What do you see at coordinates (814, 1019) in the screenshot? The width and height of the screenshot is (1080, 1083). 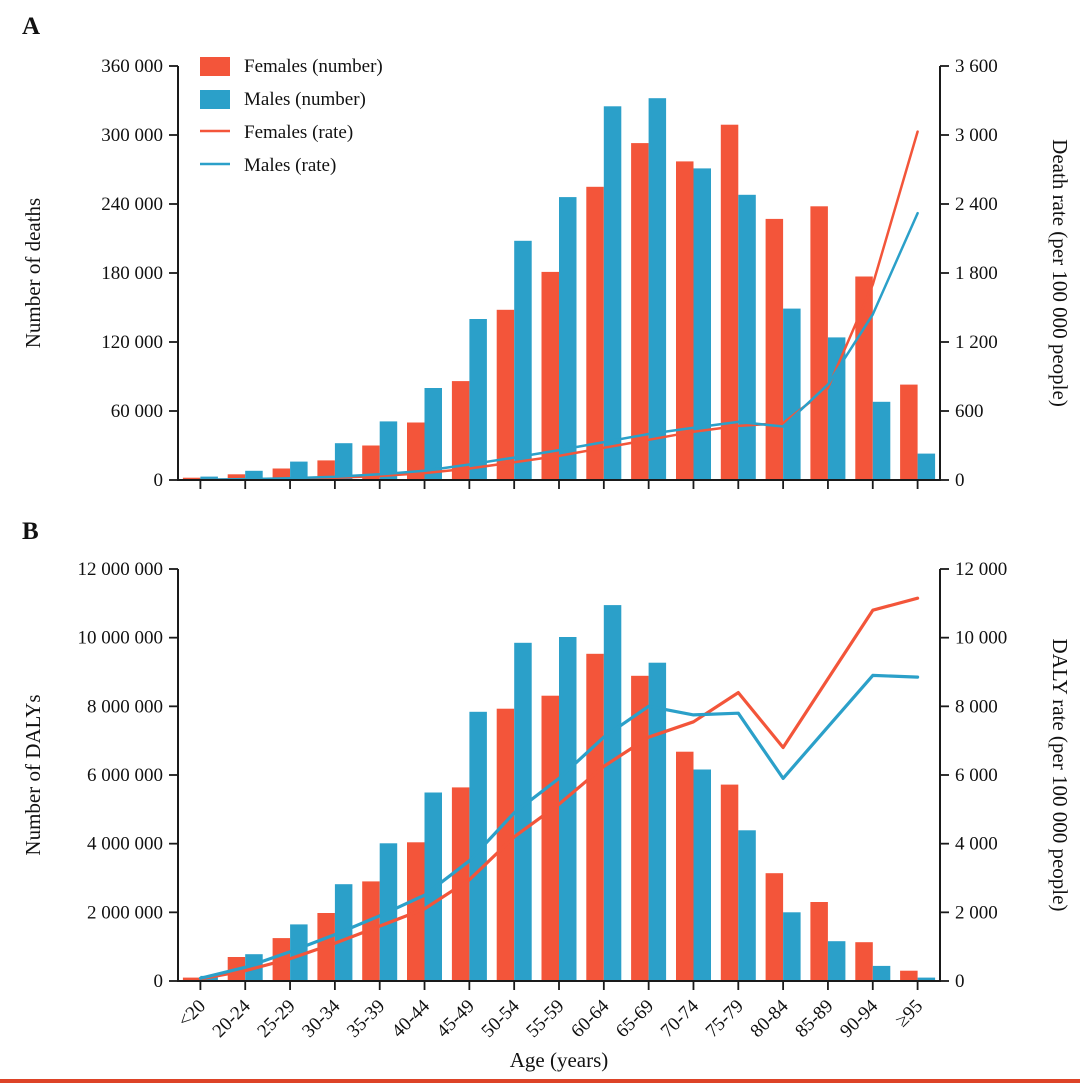 I see `svg-text: 85-89` at bounding box center [814, 1019].